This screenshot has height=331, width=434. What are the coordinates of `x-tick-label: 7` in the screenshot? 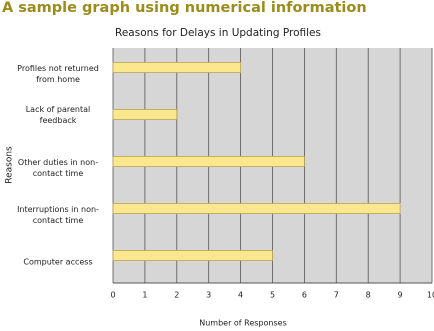 It's located at (336, 295).